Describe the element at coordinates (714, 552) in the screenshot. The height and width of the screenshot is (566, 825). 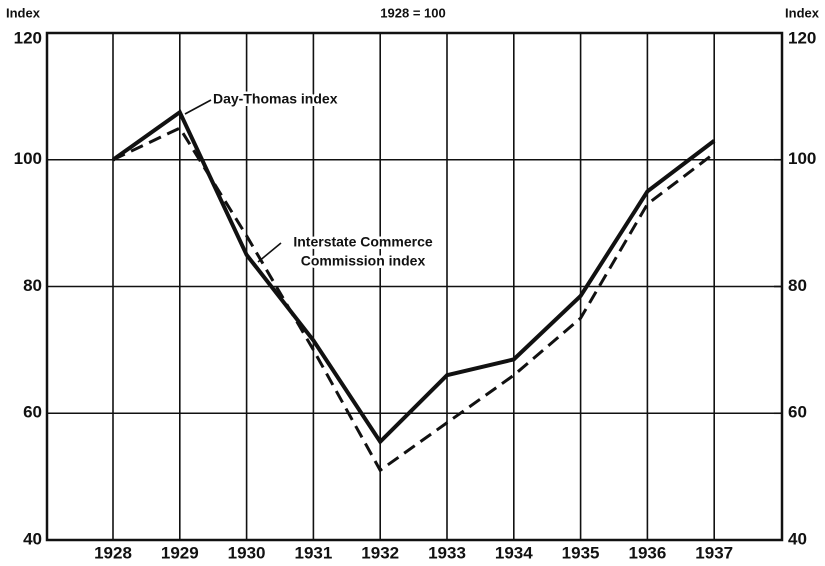
I see `x-tick-label: 1937` at that location.